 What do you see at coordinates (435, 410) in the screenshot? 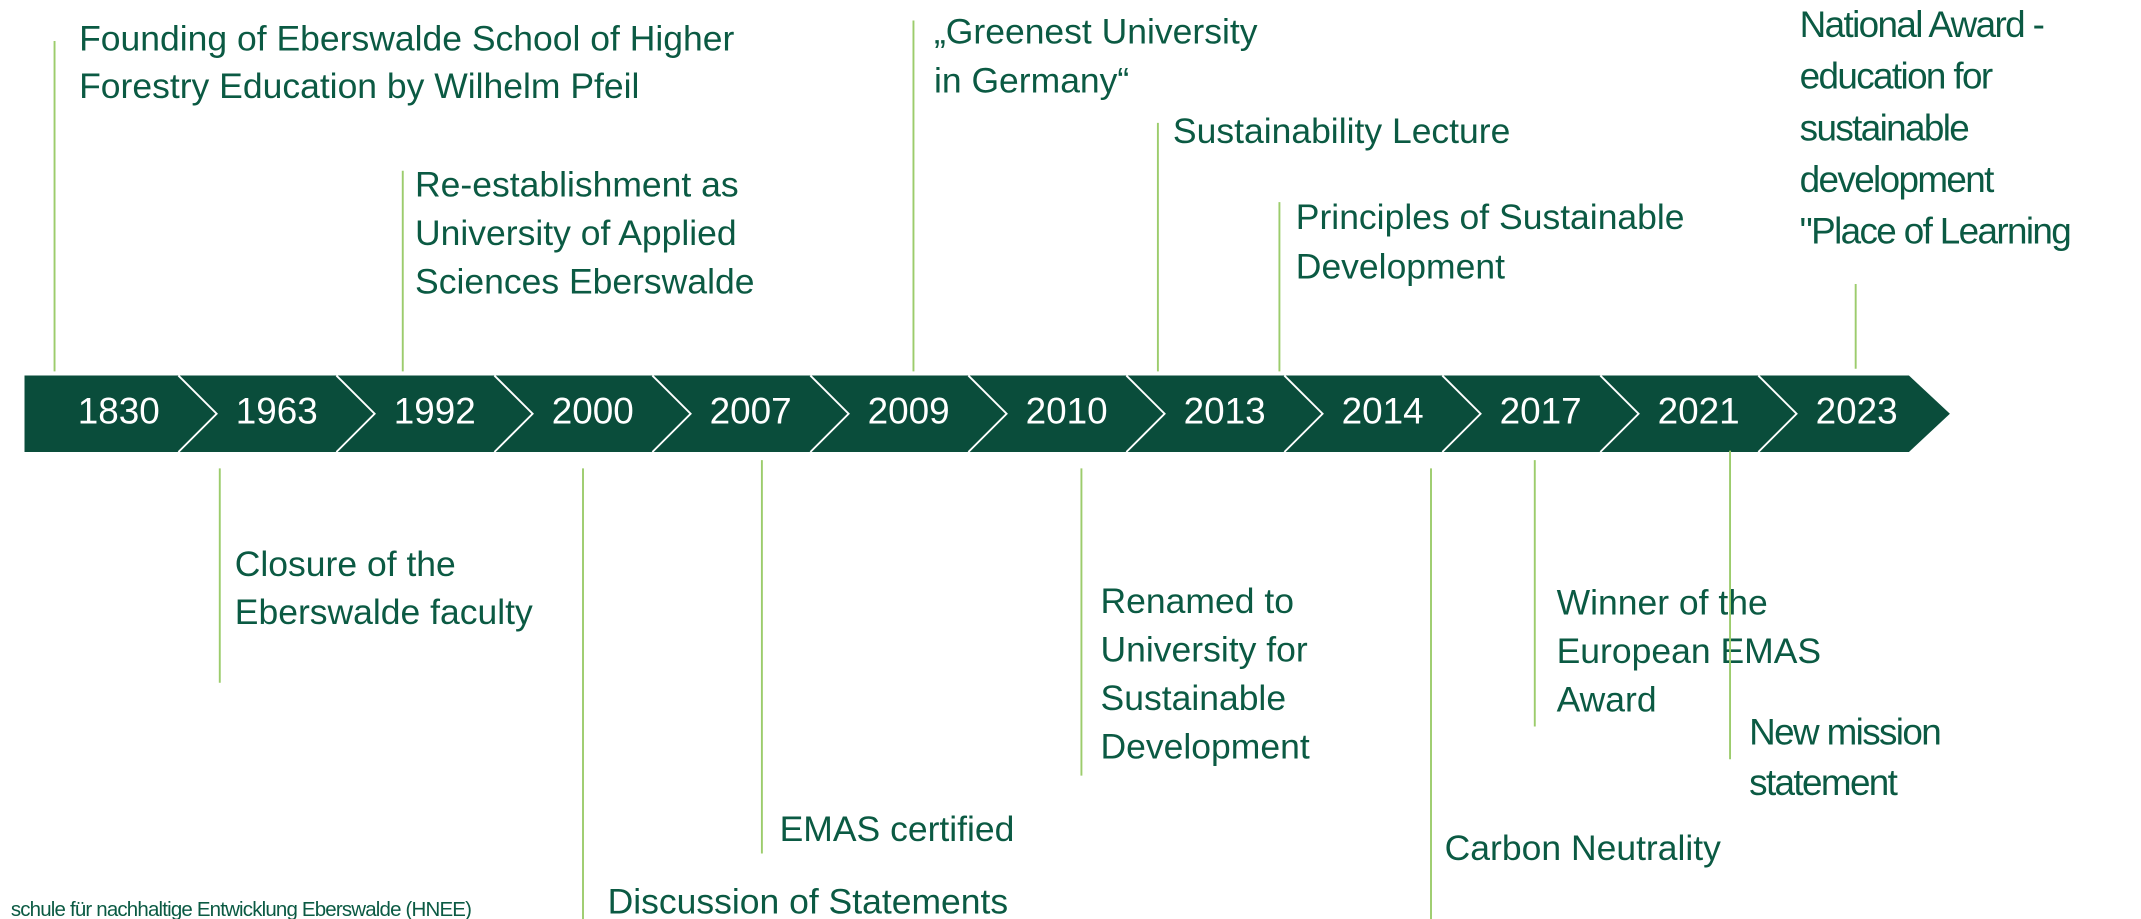
I see `year-label: 1992` at bounding box center [435, 410].